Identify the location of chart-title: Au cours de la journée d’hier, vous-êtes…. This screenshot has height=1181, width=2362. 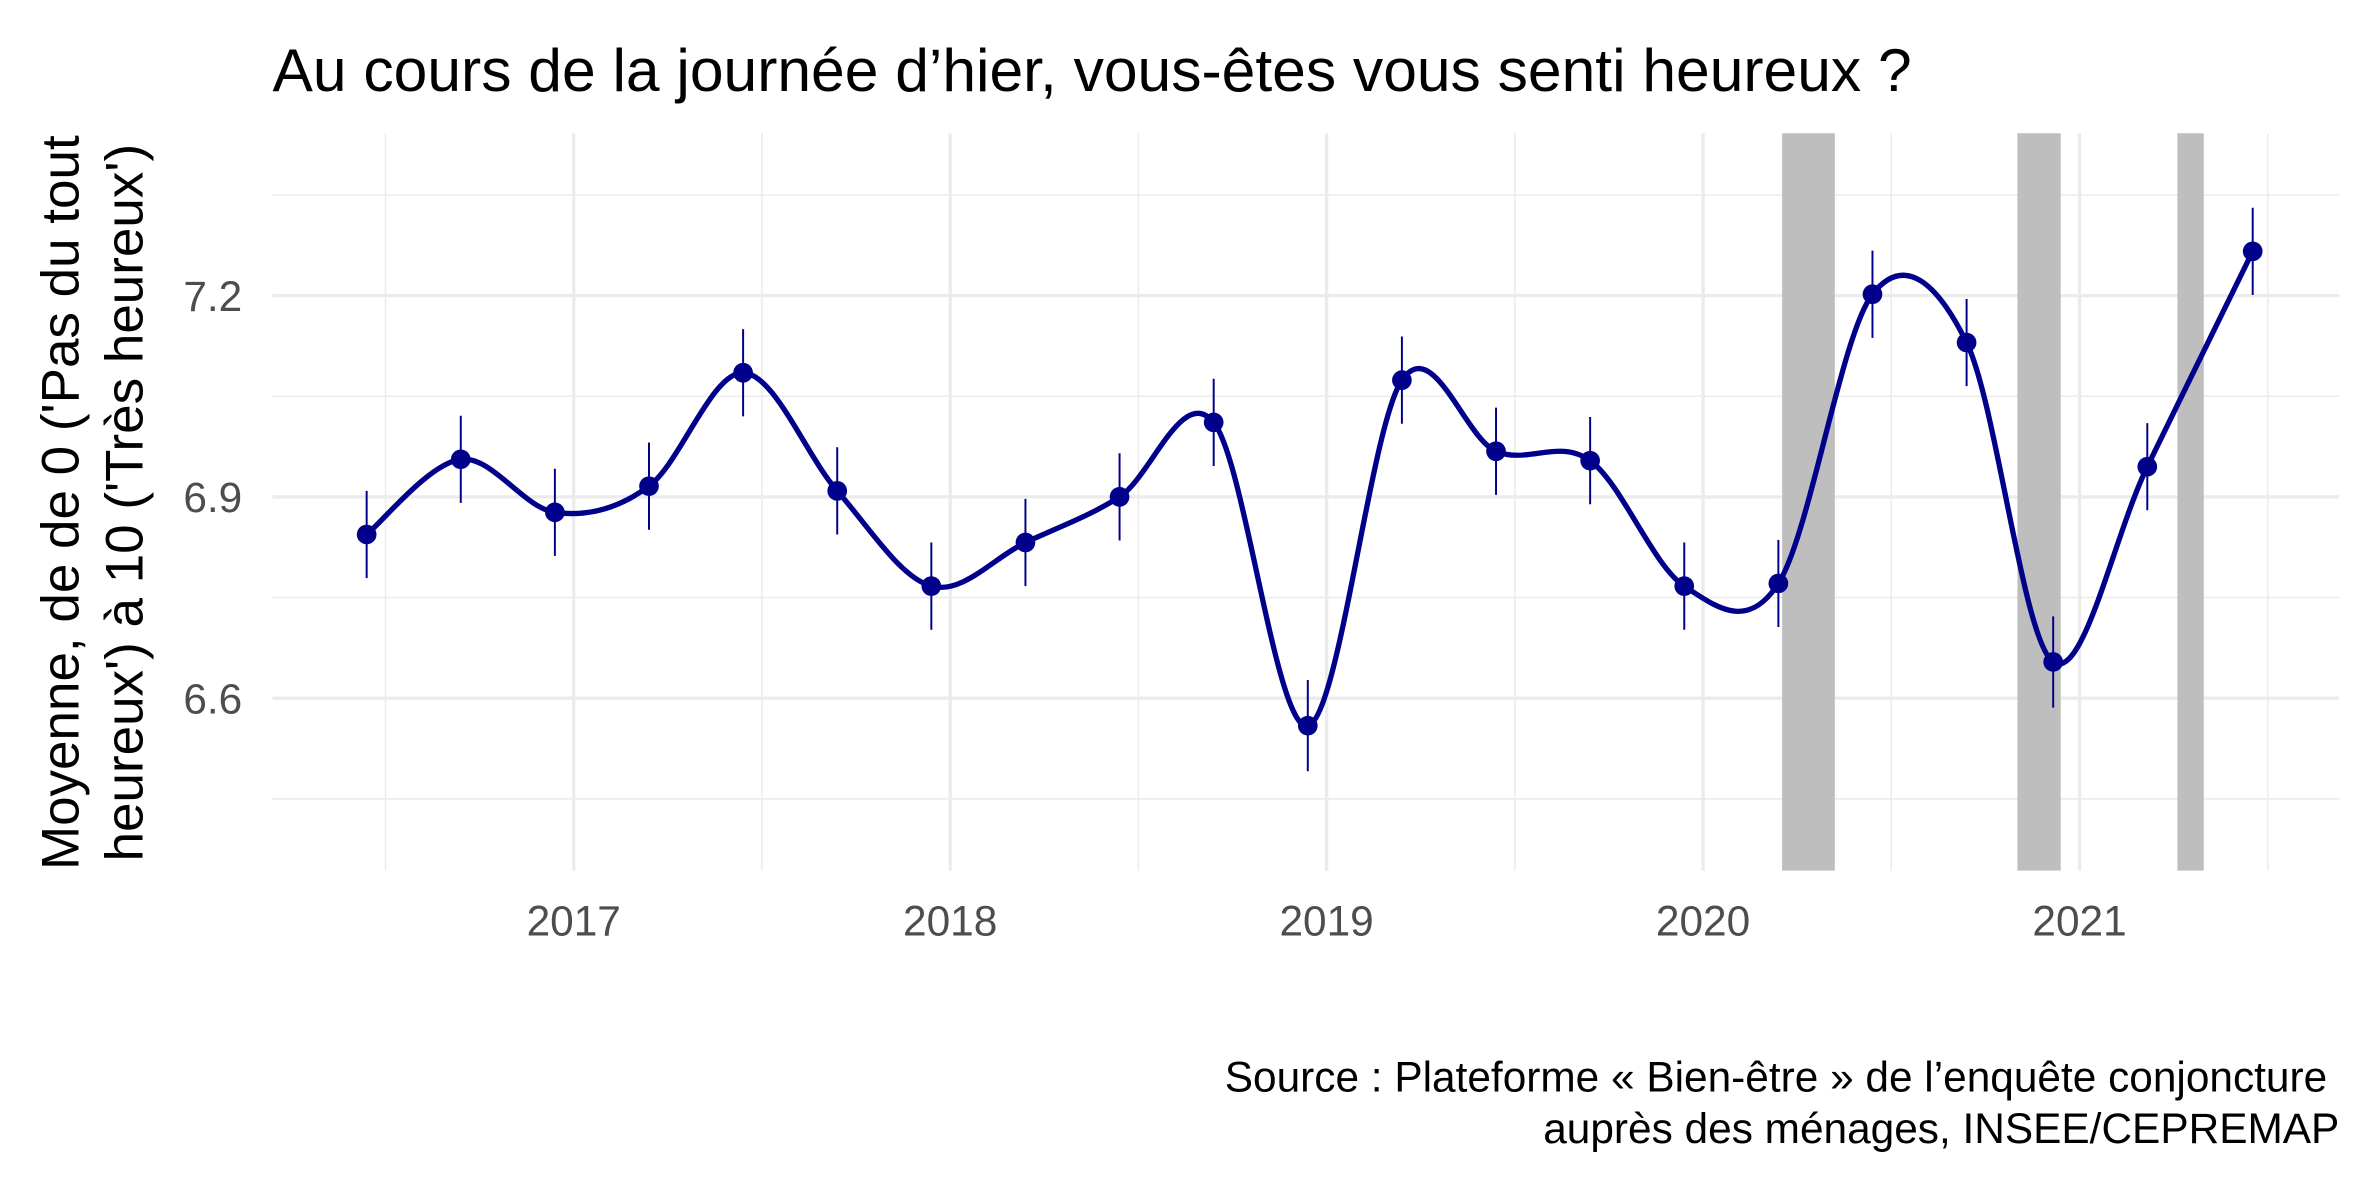
(1092, 70).